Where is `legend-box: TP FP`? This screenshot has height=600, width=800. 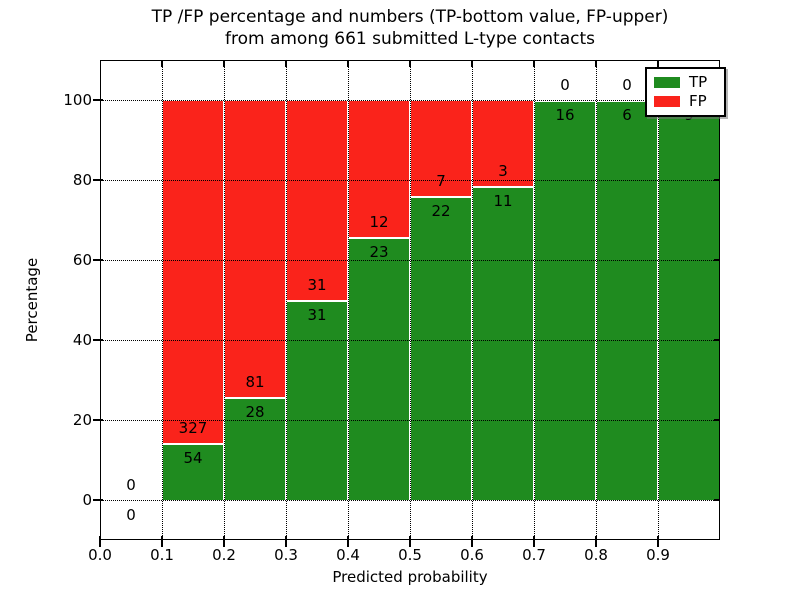 legend-box: TP FP is located at coordinates (685, 92).